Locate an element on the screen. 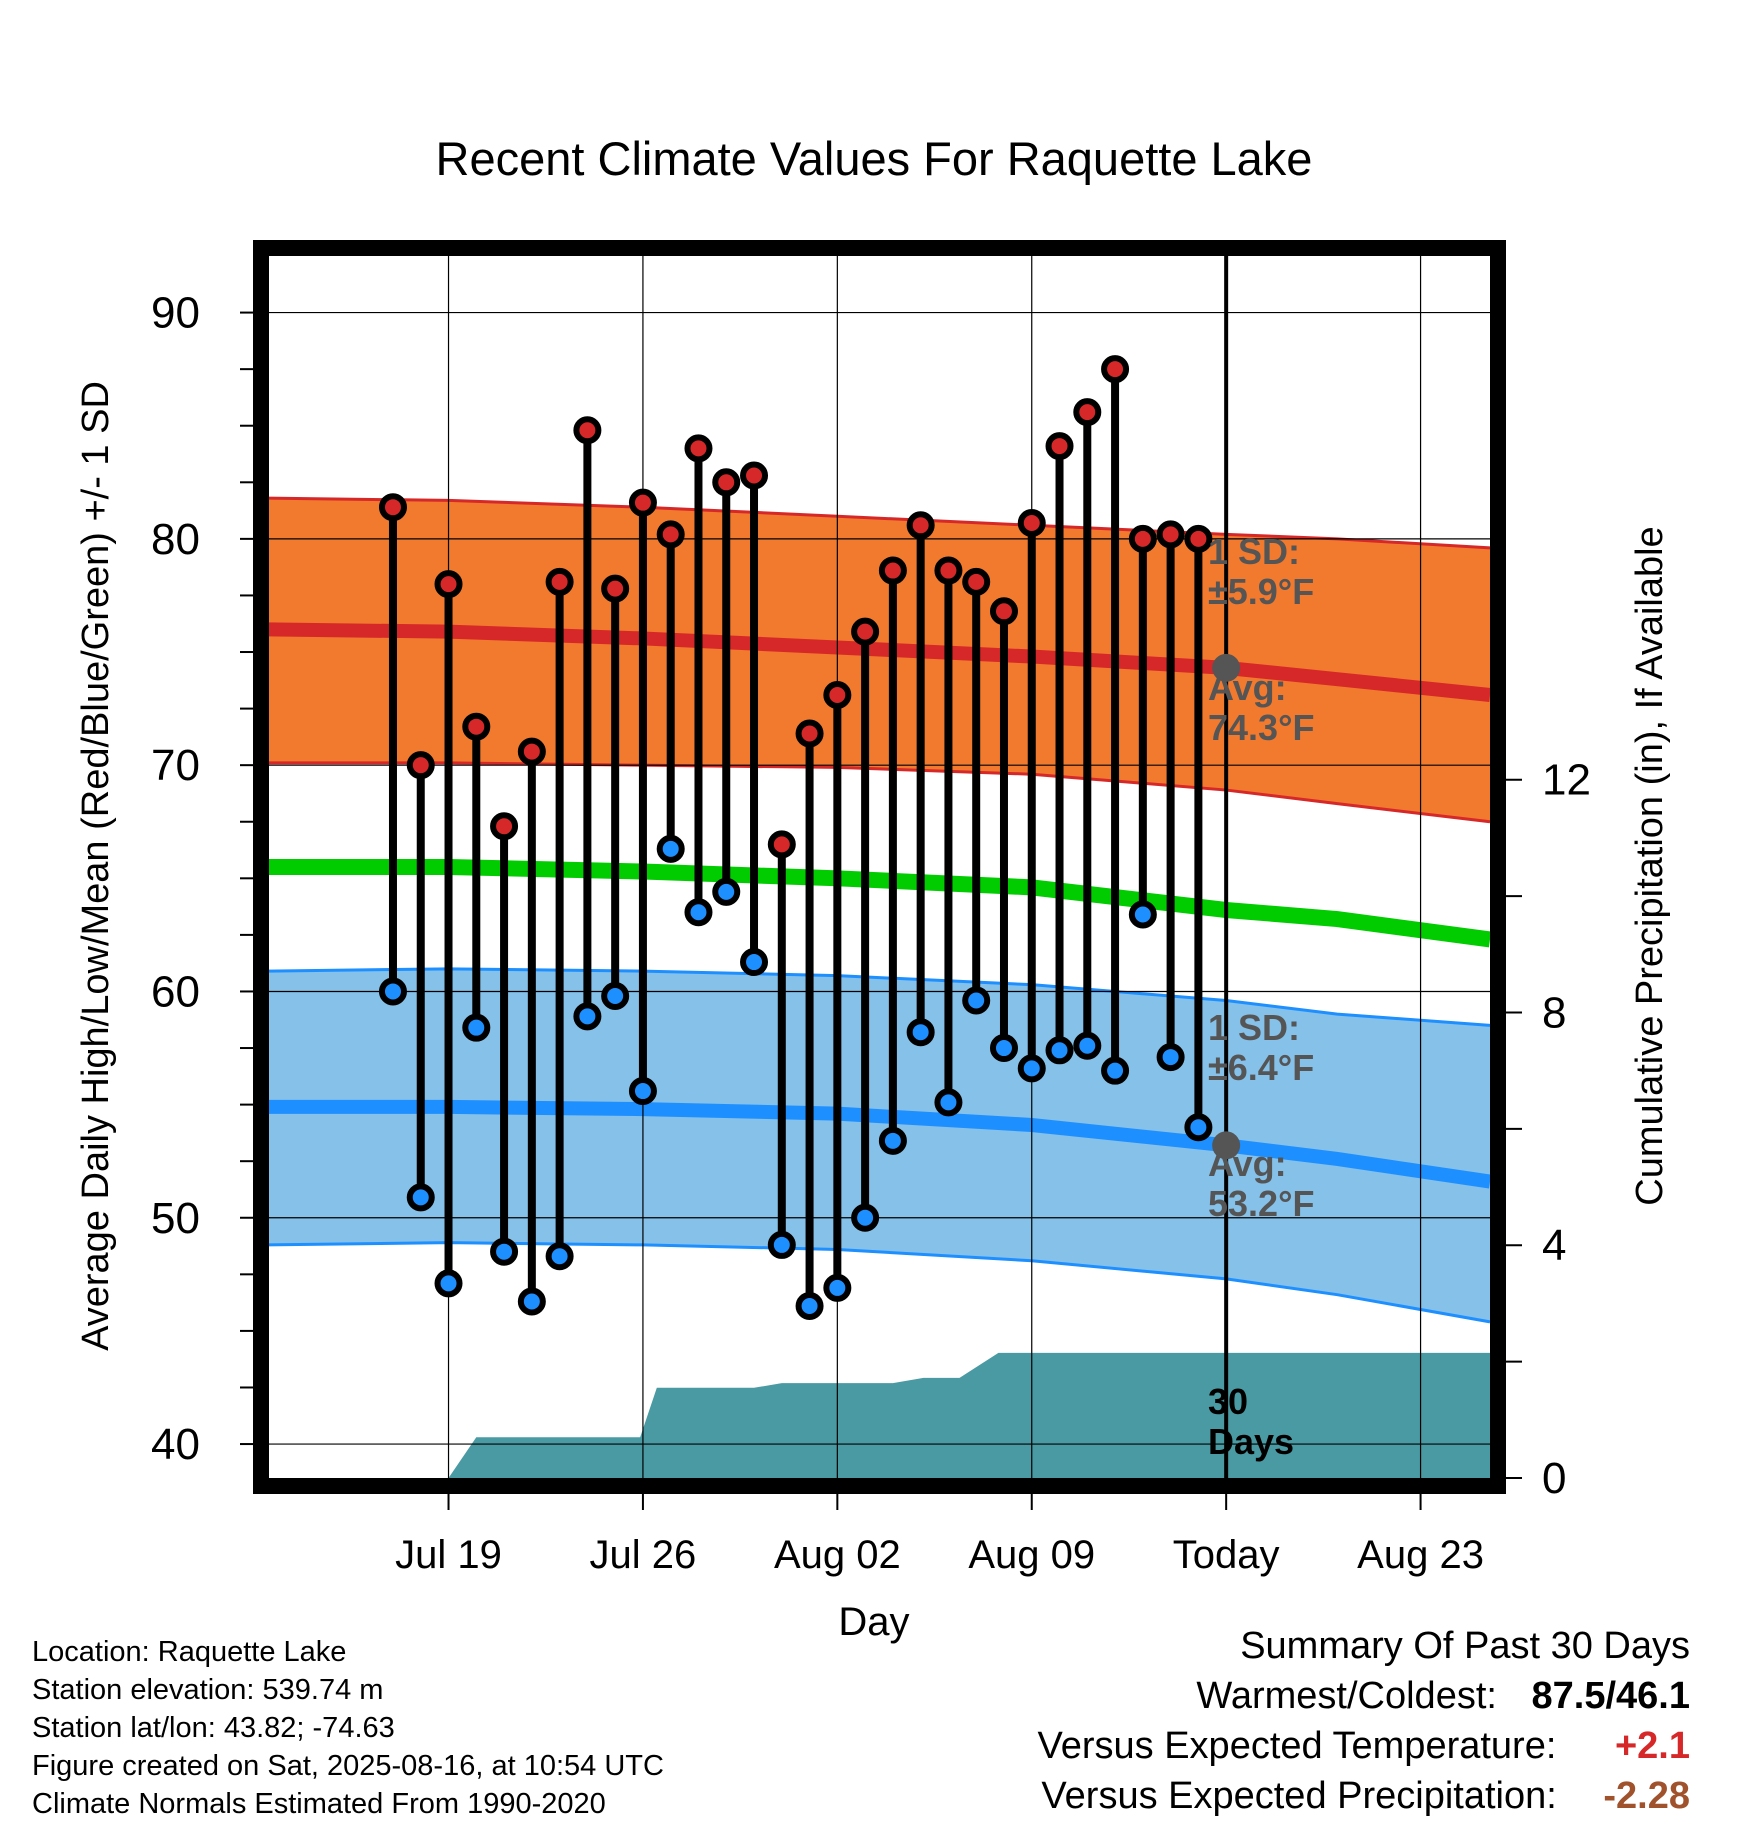 The width and height of the screenshot is (1748, 1828). low-sd-annotation: 1 SD: is located at coordinates (1254, 1027).